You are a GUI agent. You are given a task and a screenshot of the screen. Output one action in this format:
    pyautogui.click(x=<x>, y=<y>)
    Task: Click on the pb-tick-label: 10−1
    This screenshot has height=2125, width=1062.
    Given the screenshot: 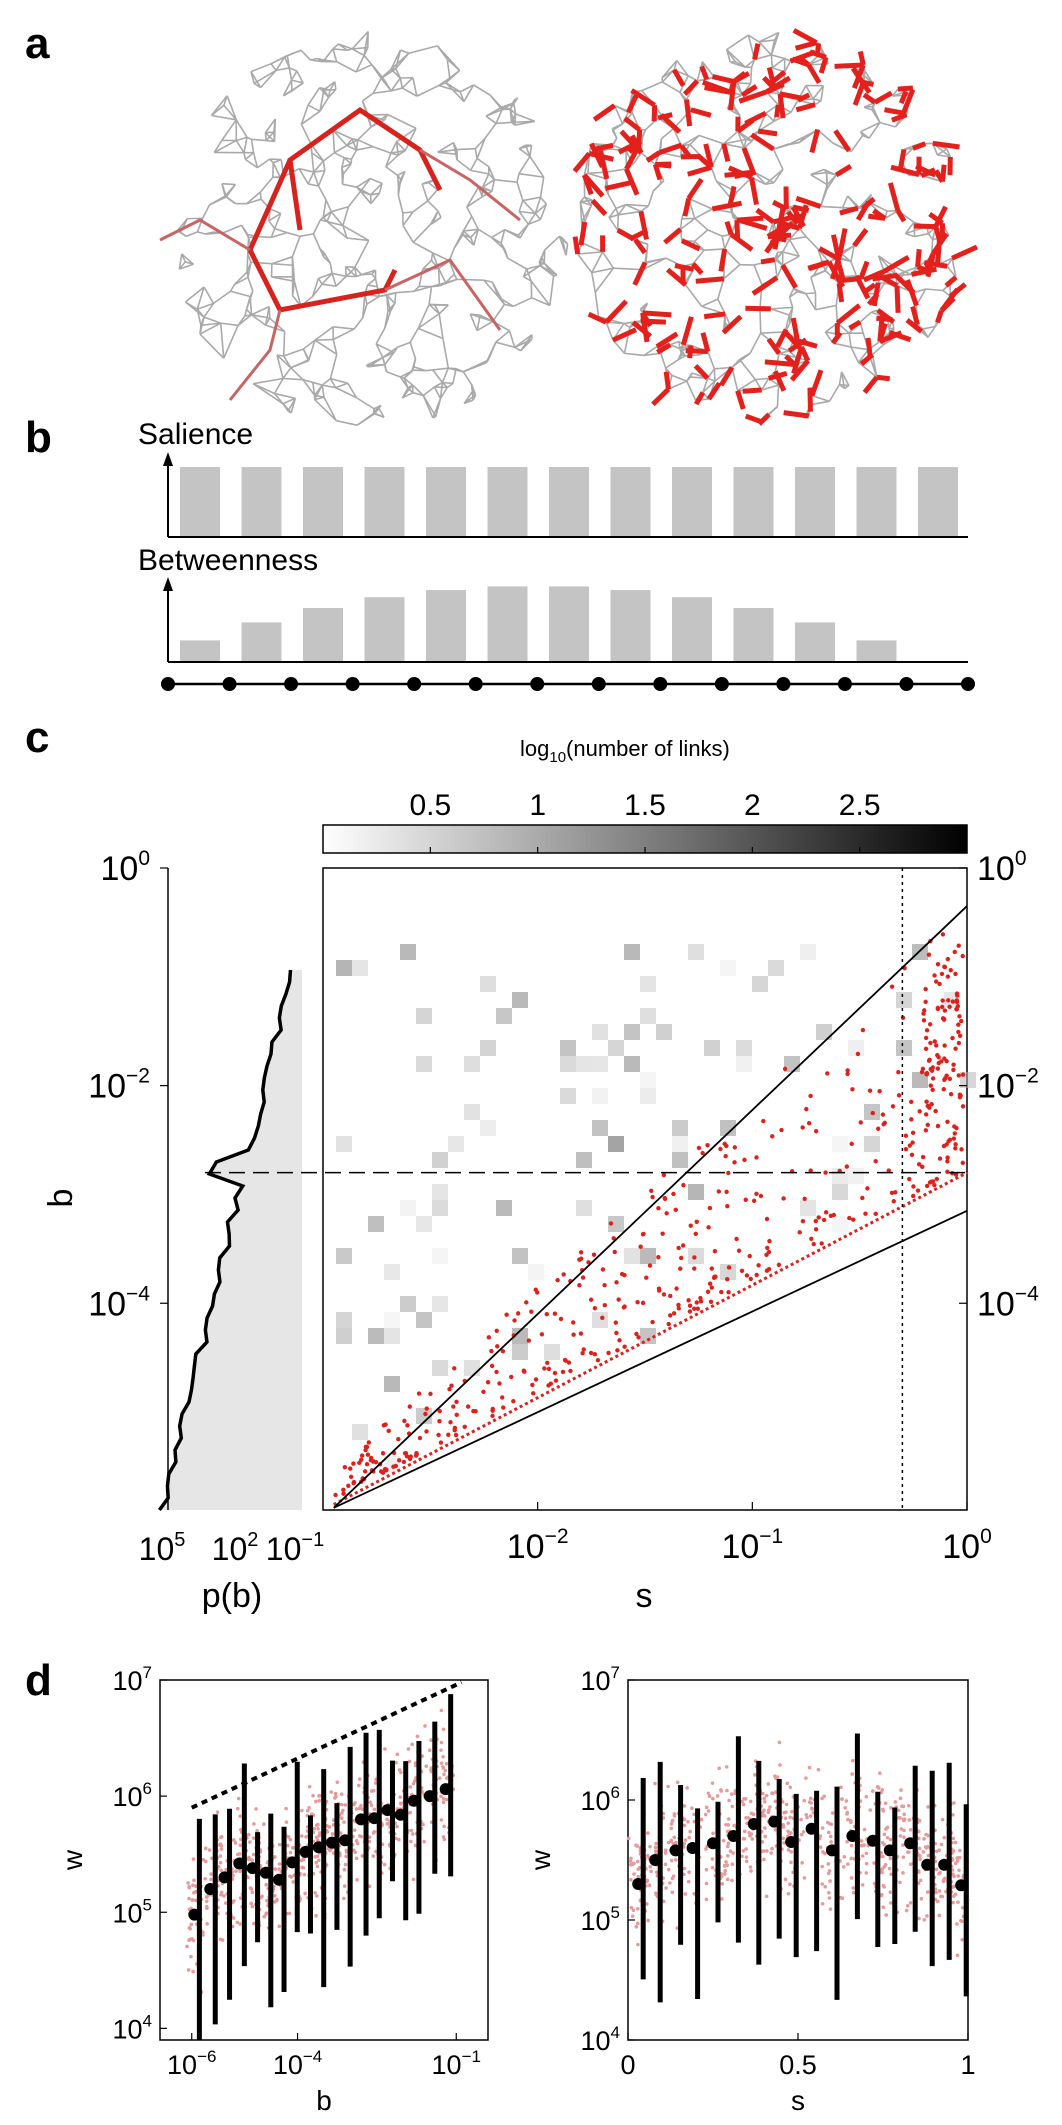 What is the action you would take?
    pyautogui.click(x=295, y=1548)
    